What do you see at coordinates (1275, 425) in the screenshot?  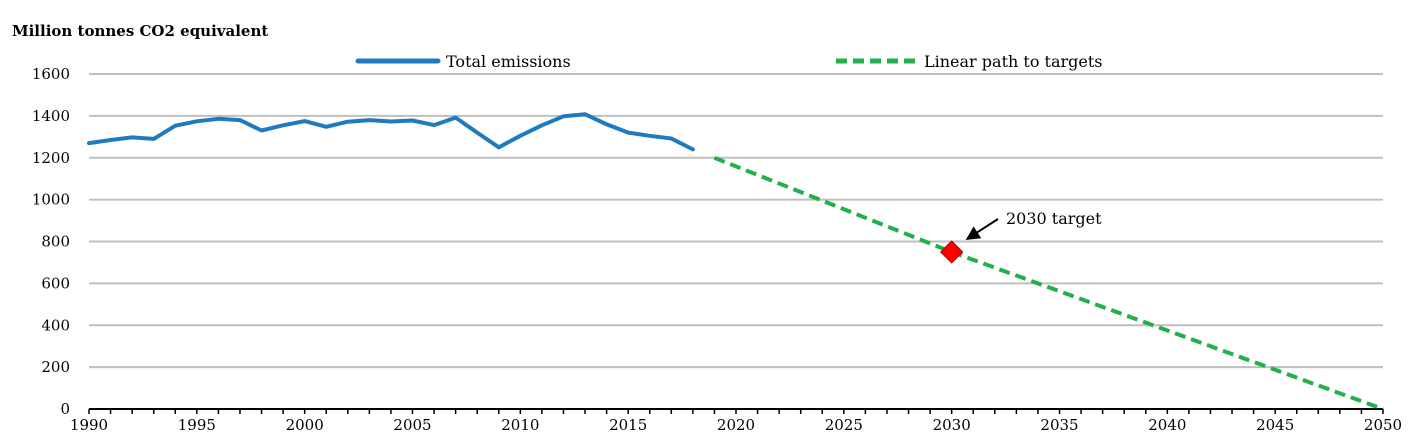 I see `x-tick-label-2045: 2045` at bounding box center [1275, 425].